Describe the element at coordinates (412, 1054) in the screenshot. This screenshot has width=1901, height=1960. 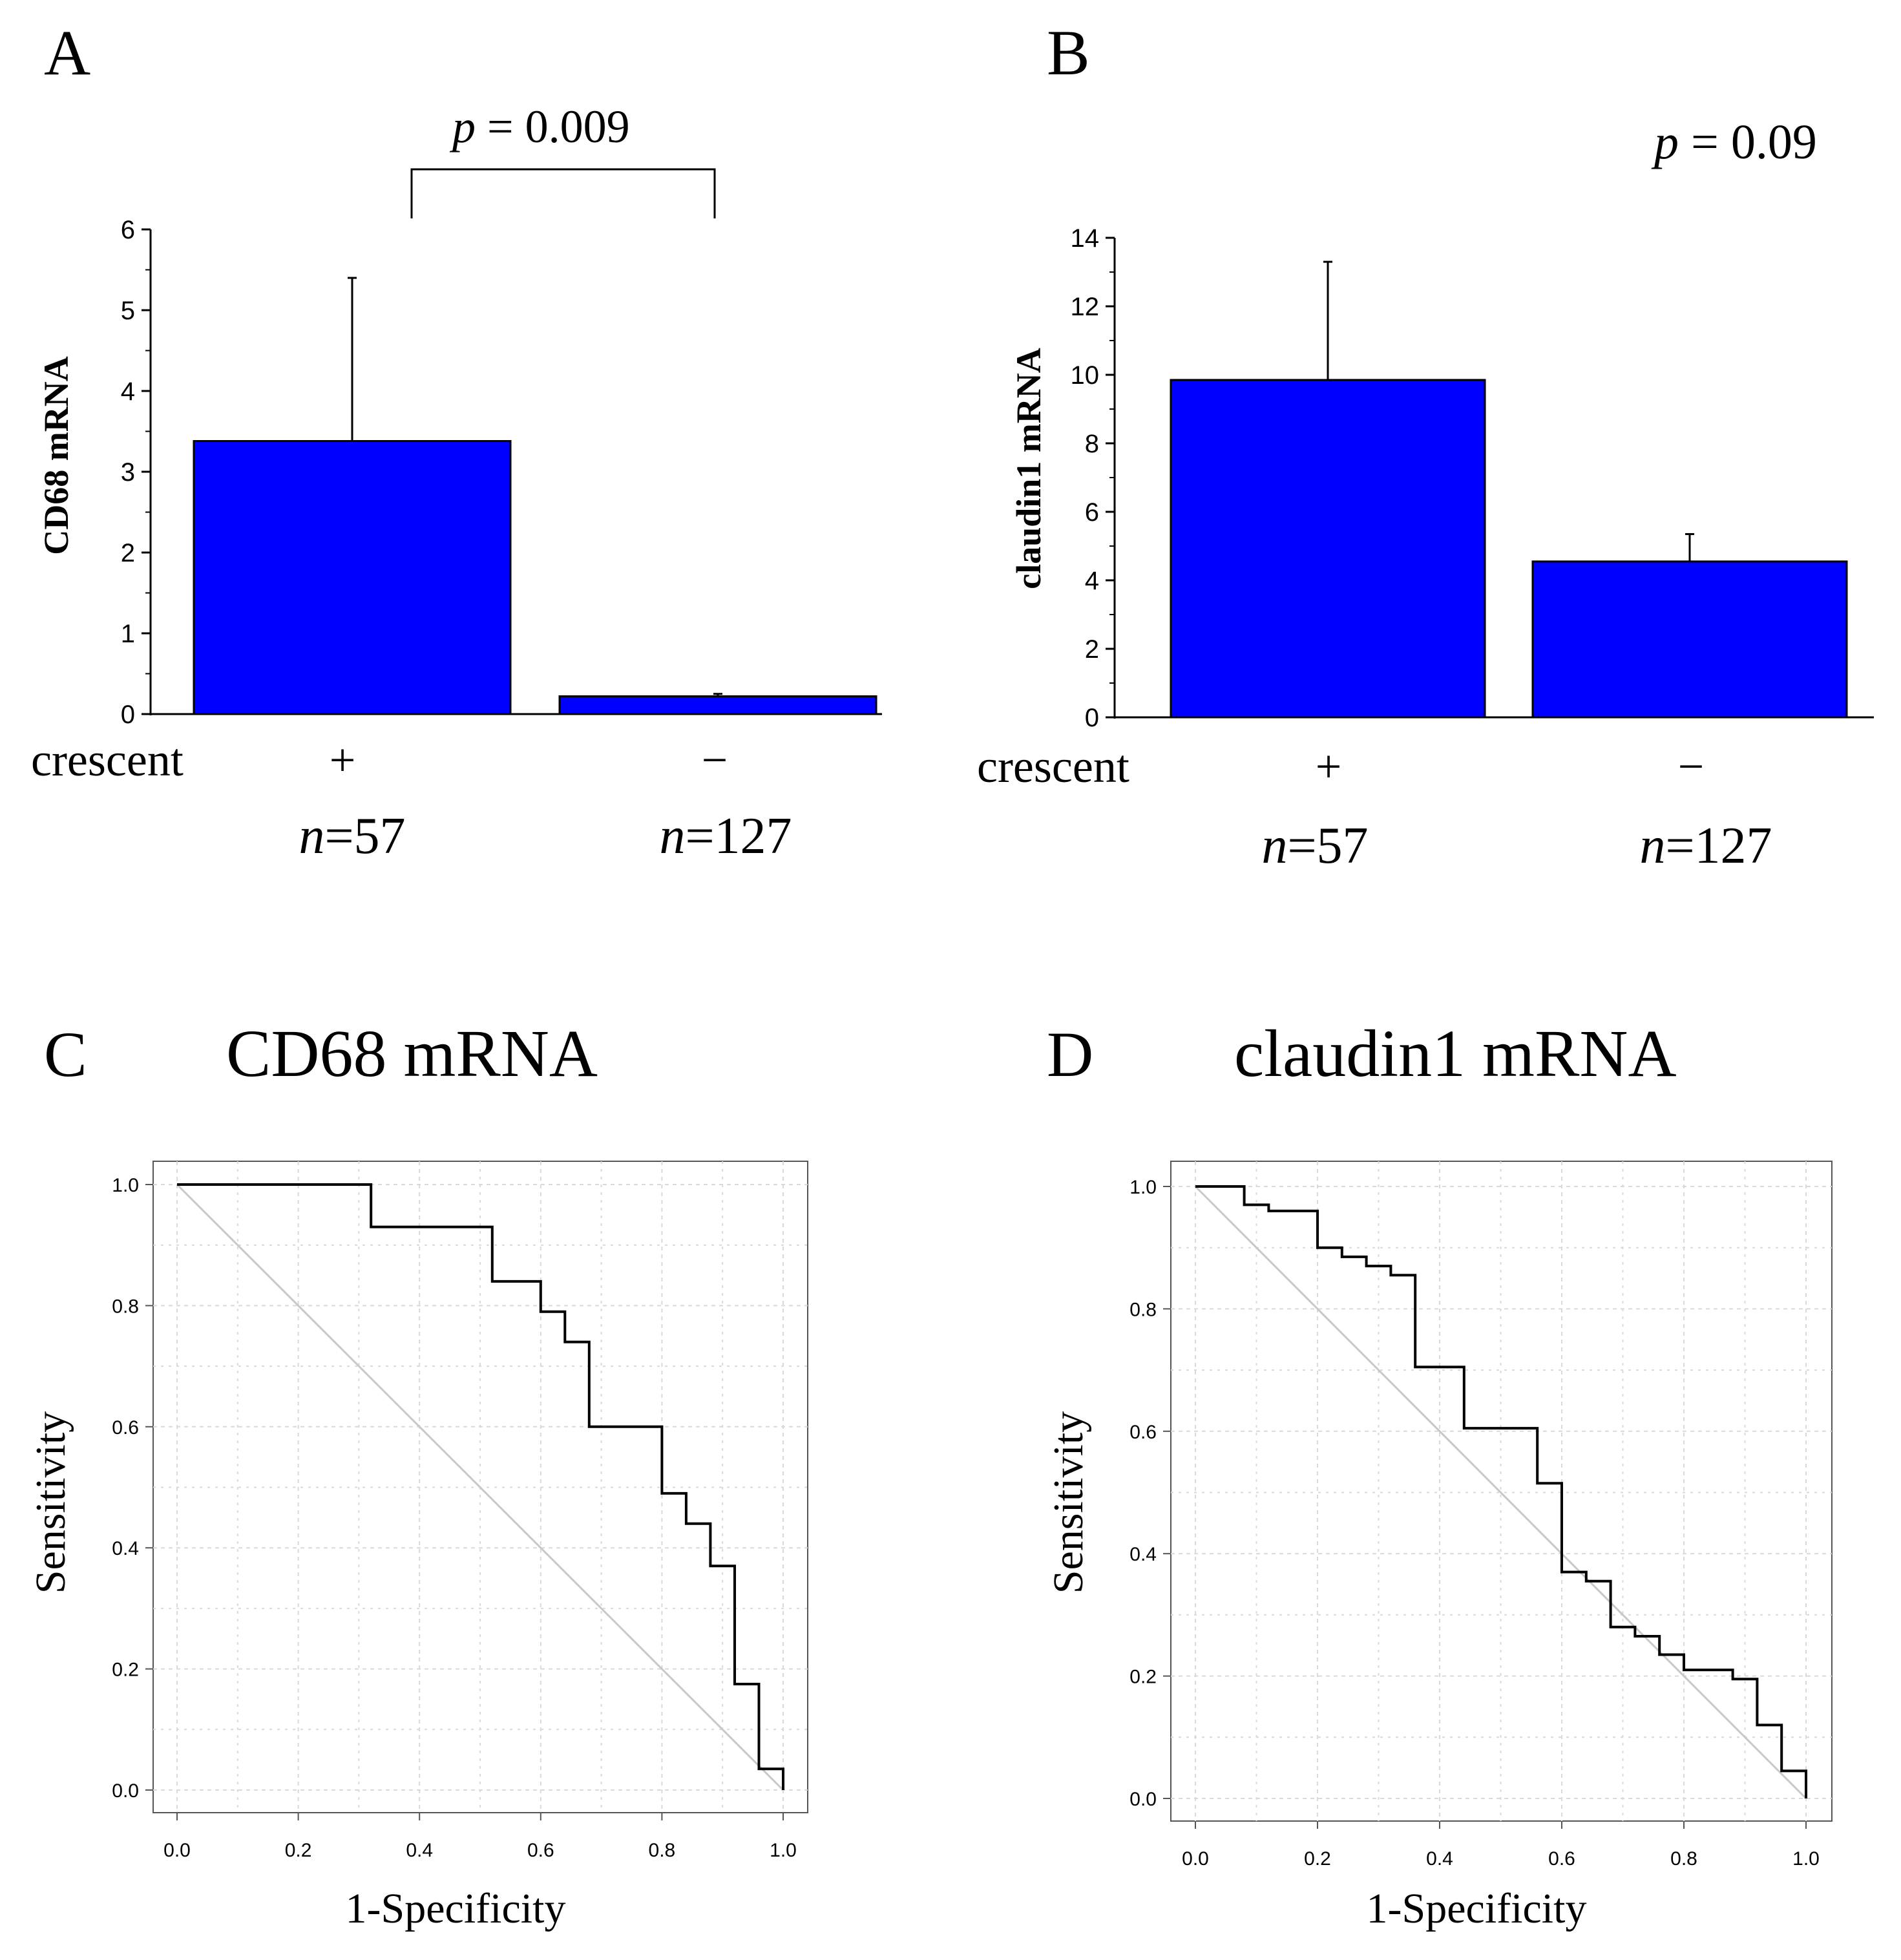
I see `panel-c-title: CD68 mRNA` at that location.